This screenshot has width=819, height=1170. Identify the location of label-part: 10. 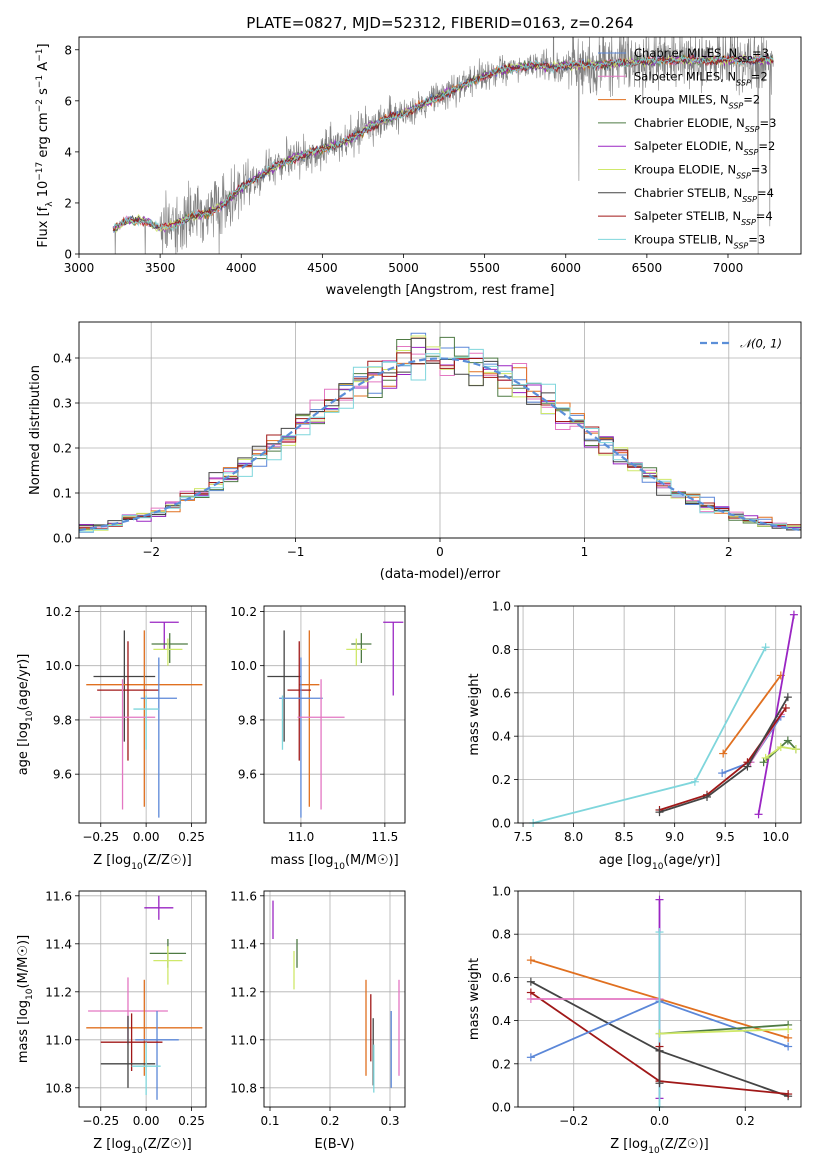
(43, 189).